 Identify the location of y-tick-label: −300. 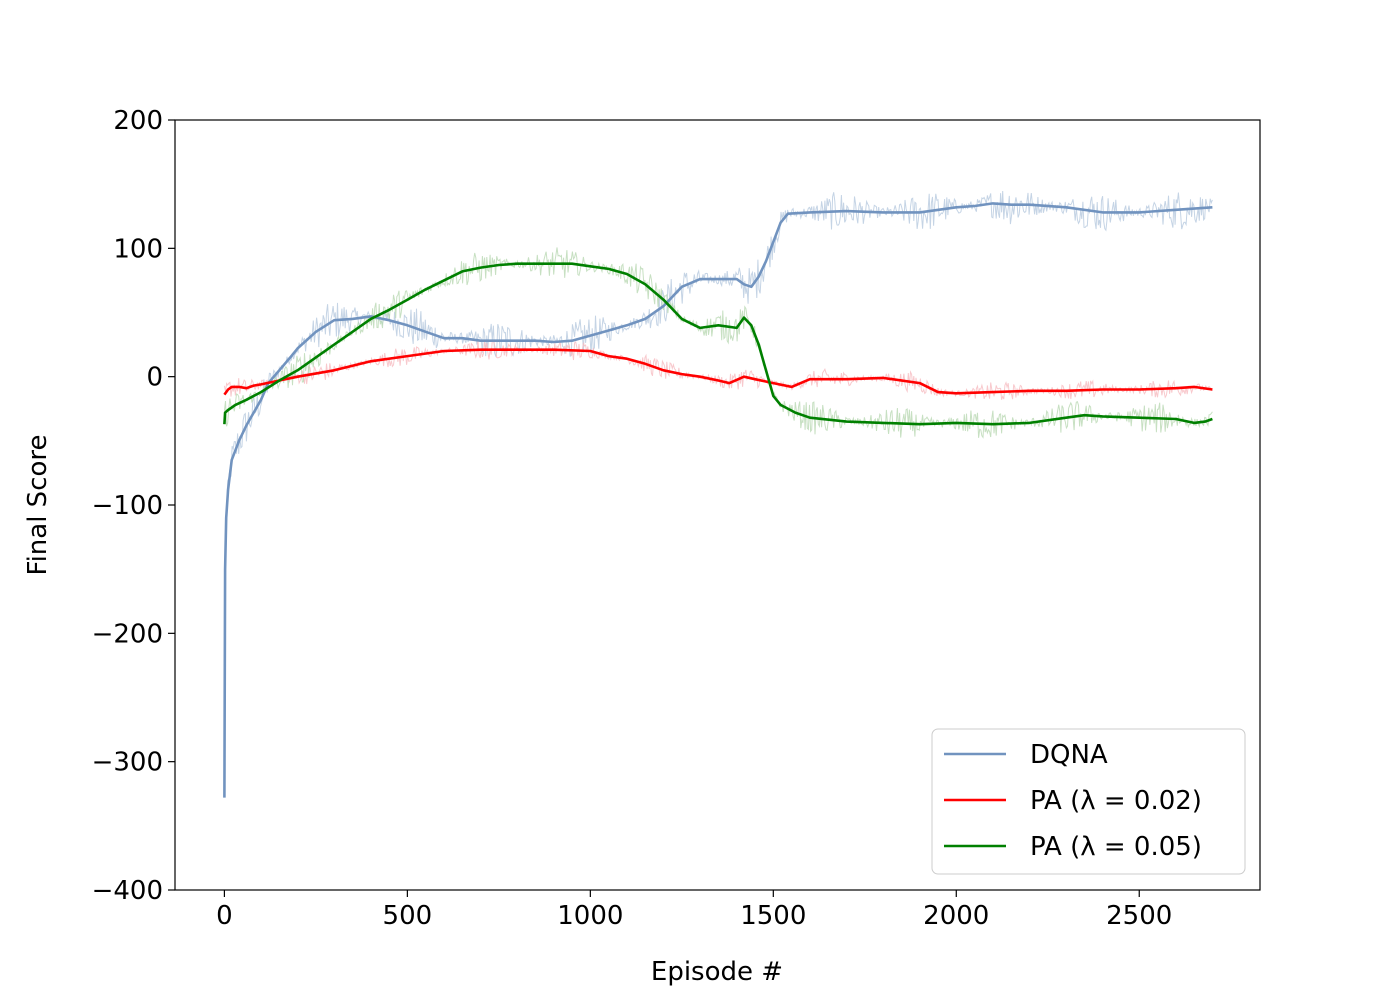
(127, 763).